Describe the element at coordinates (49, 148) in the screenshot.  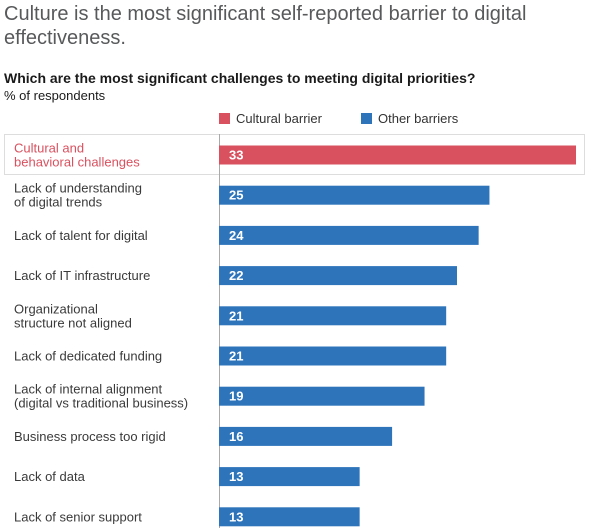
I see `category-label-line: Cultural and` at that location.